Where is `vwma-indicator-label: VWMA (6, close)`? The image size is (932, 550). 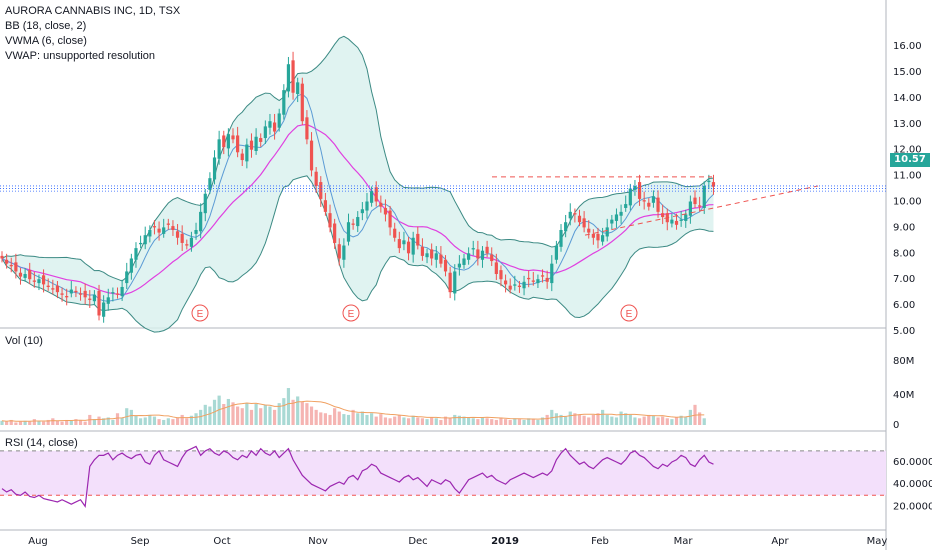
vwma-indicator-label: VWMA (6, close) is located at coordinates (46, 41).